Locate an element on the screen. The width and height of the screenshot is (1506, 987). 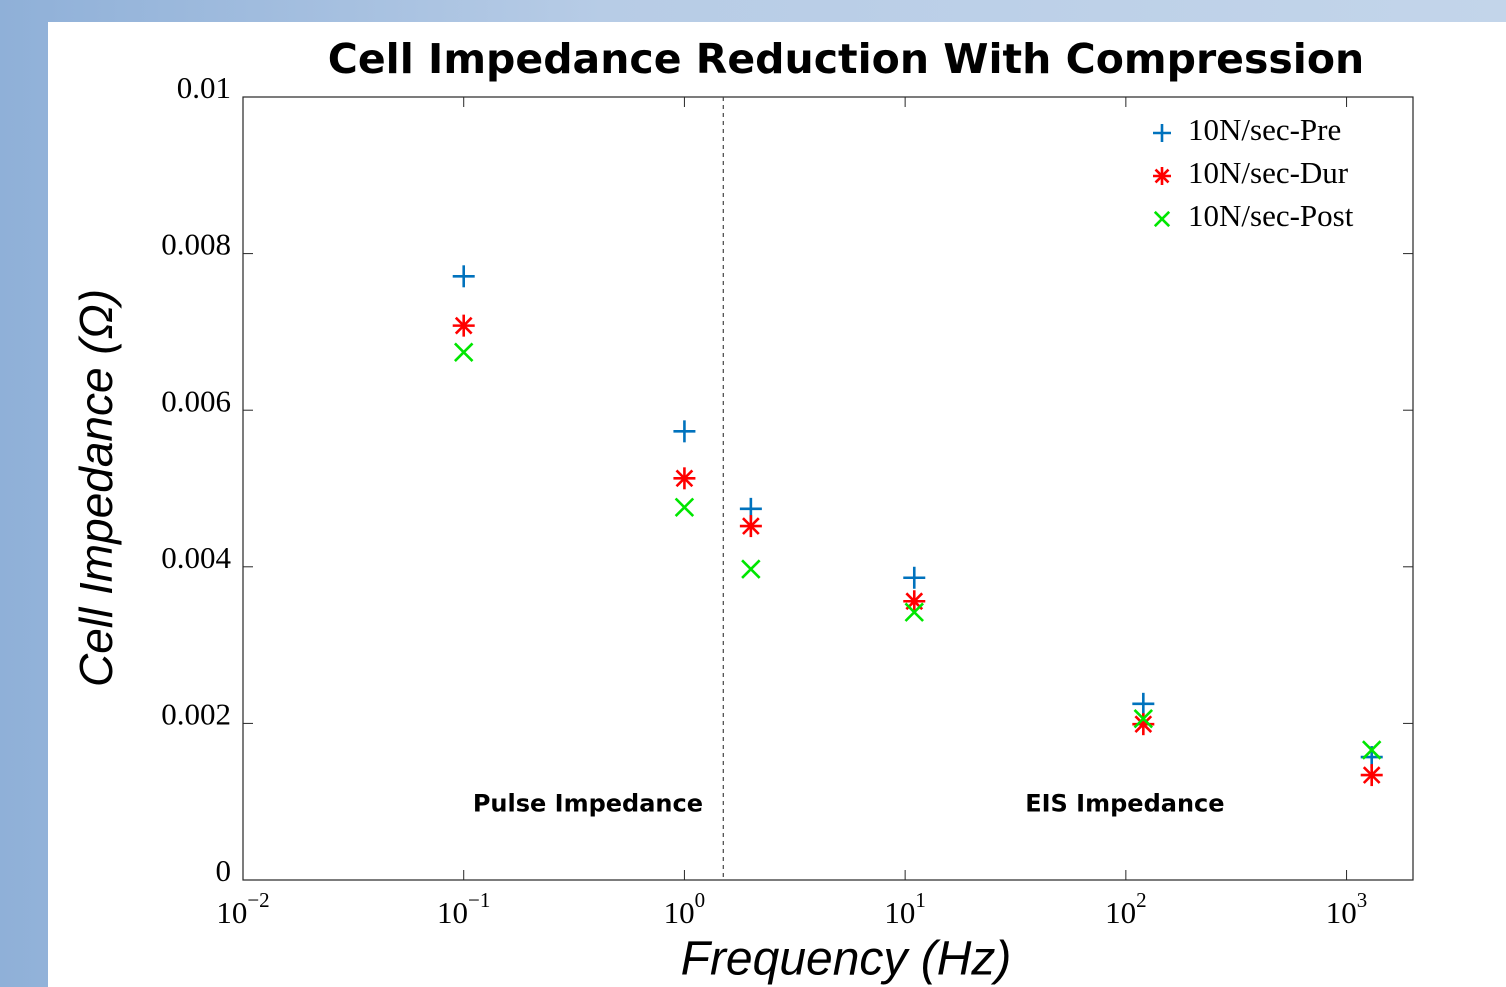
legend-label: 10N/sec-Post is located at coordinates (1271, 215).